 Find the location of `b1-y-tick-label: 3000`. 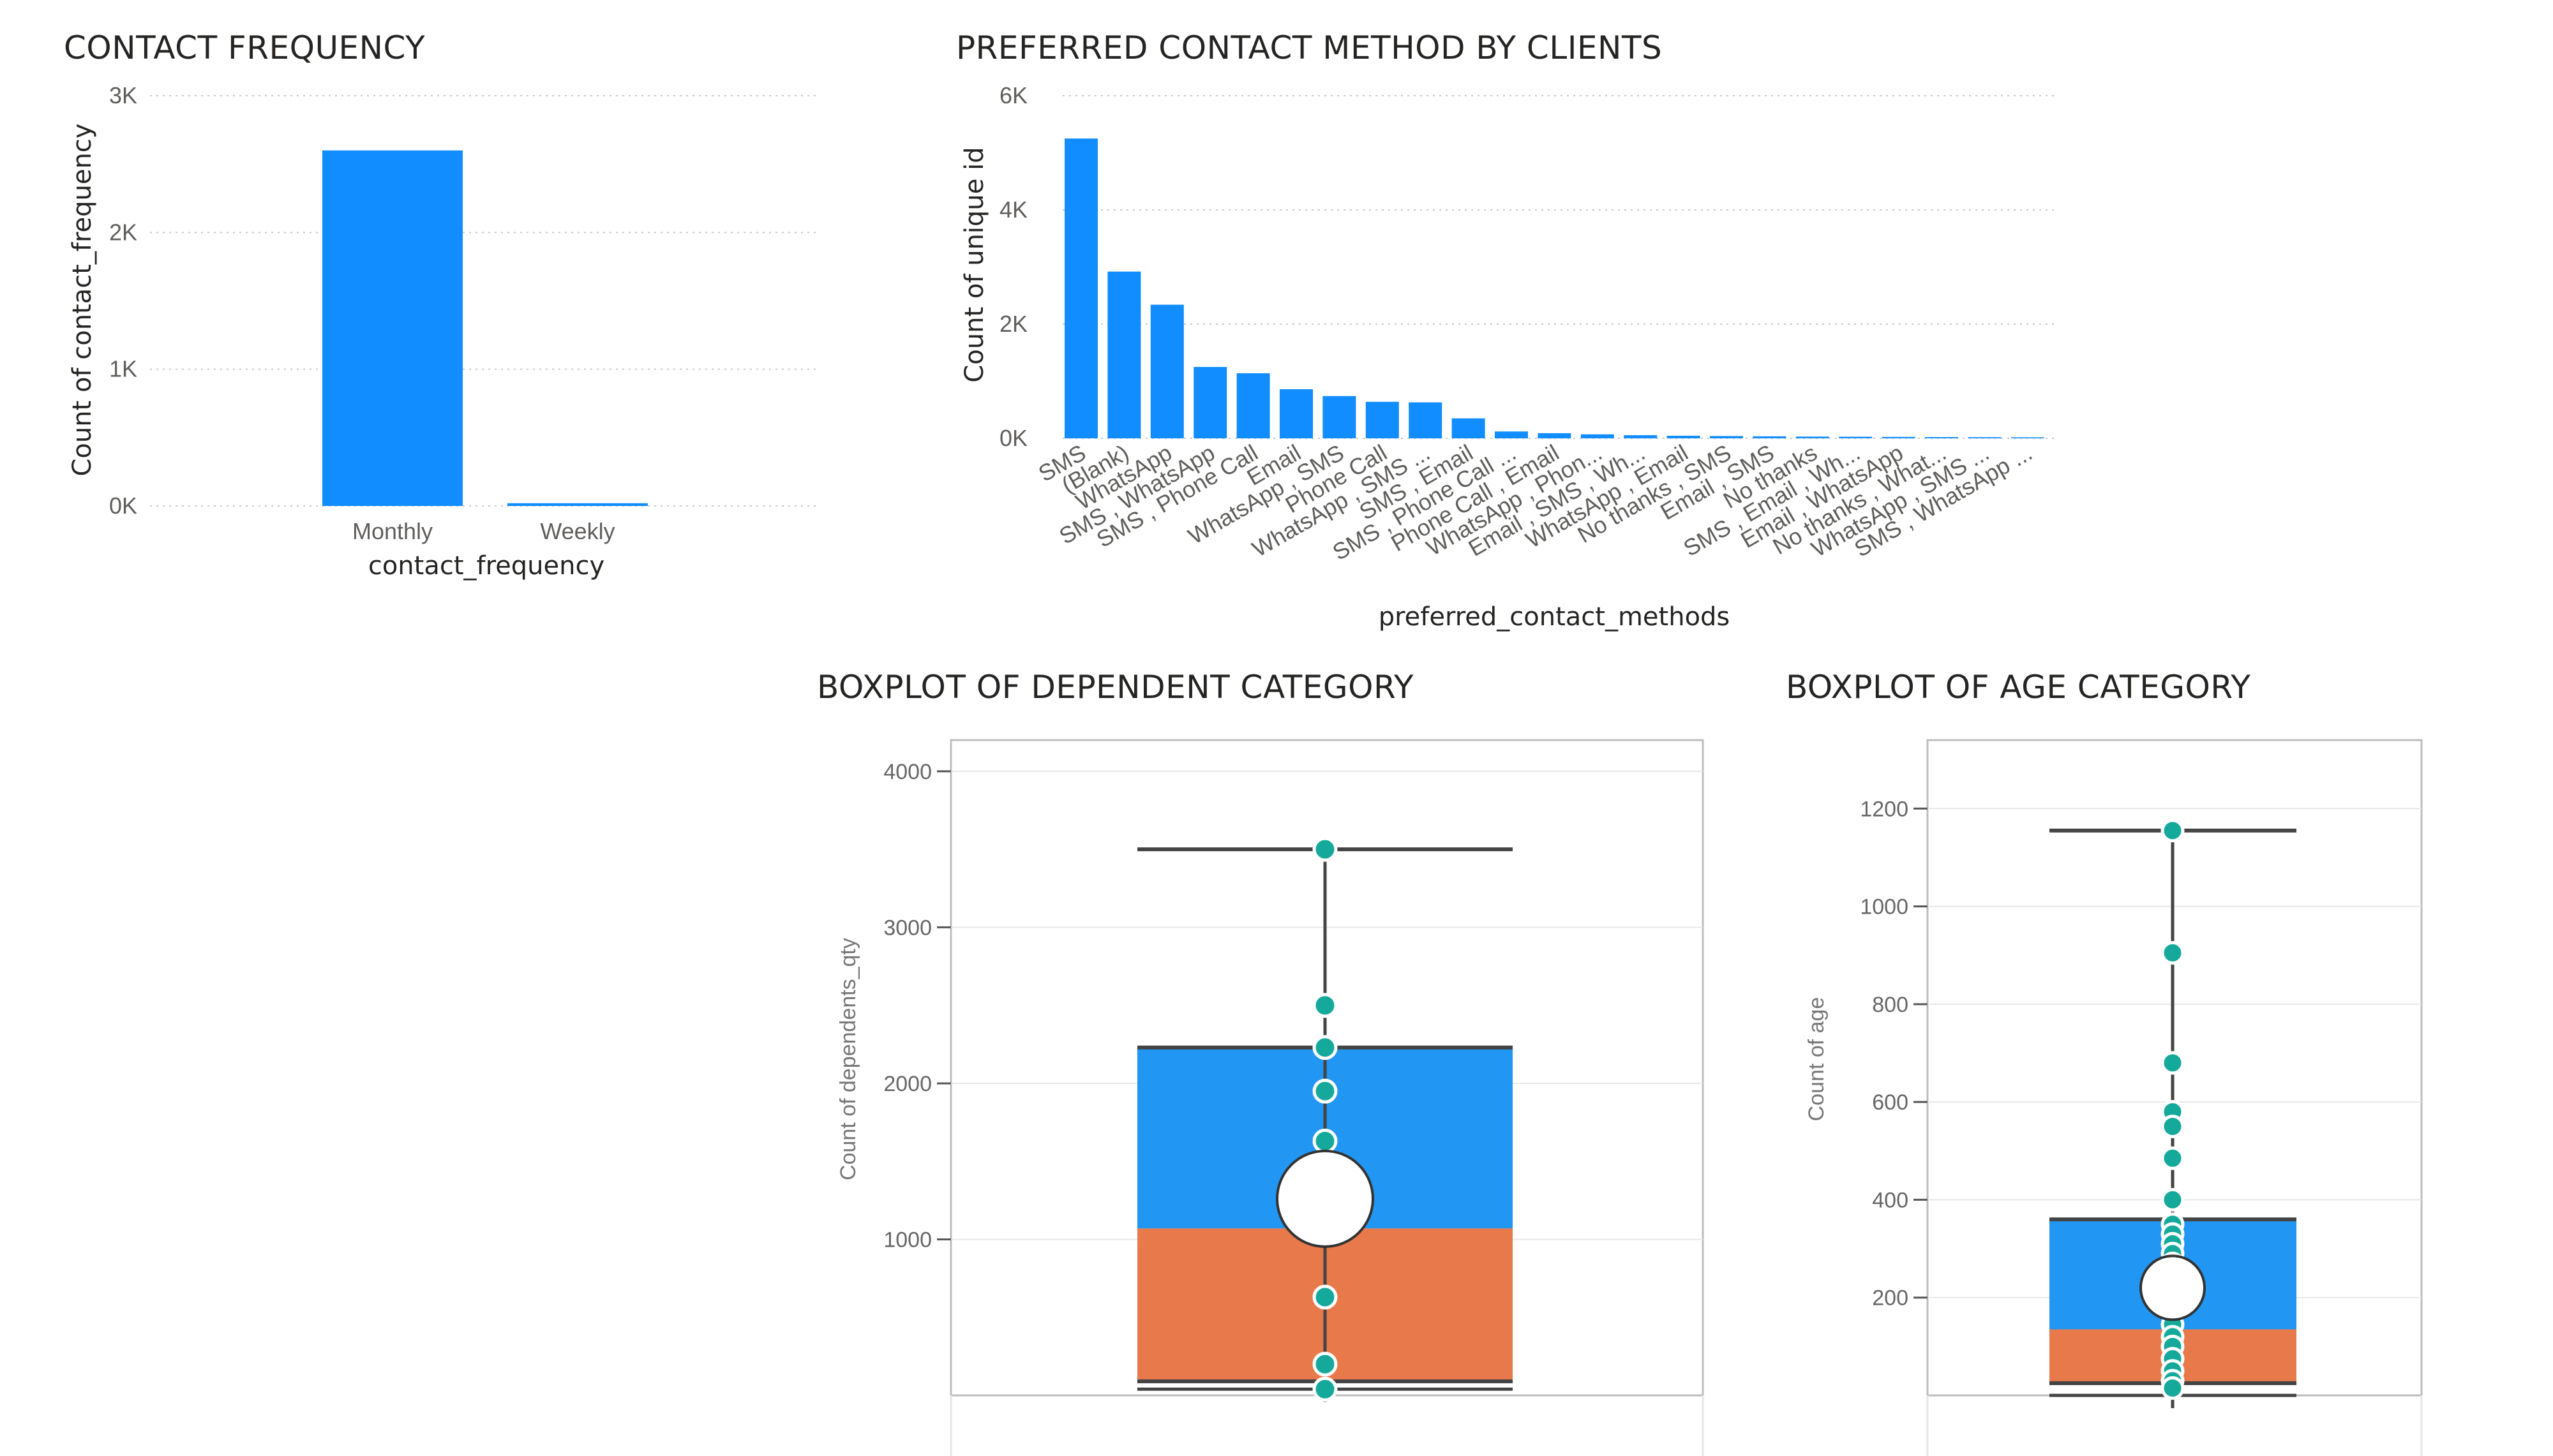

b1-y-tick-label: 3000 is located at coordinates (907, 928).